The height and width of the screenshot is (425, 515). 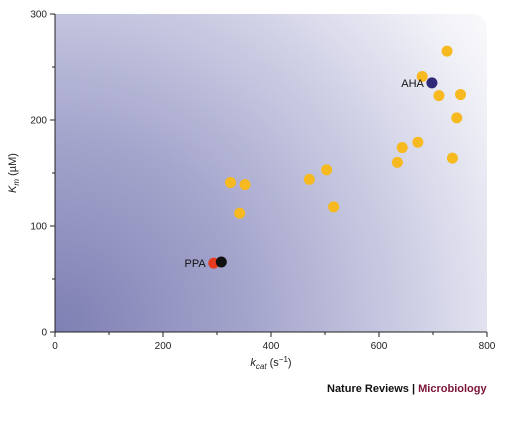 I want to click on publication-credit: Nature Reviews | Microbiology, so click(x=407, y=389).